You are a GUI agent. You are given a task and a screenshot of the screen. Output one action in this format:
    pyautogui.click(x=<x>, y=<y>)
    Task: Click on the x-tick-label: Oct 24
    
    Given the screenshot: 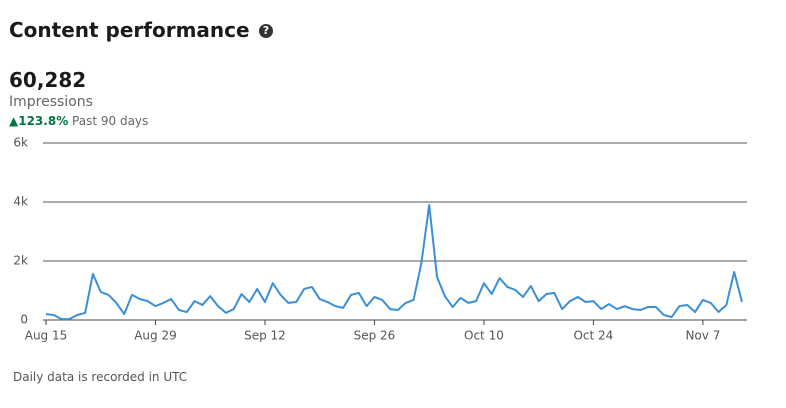 What is the action you would take?
    pyautogui.click(x=593, y=336)
    